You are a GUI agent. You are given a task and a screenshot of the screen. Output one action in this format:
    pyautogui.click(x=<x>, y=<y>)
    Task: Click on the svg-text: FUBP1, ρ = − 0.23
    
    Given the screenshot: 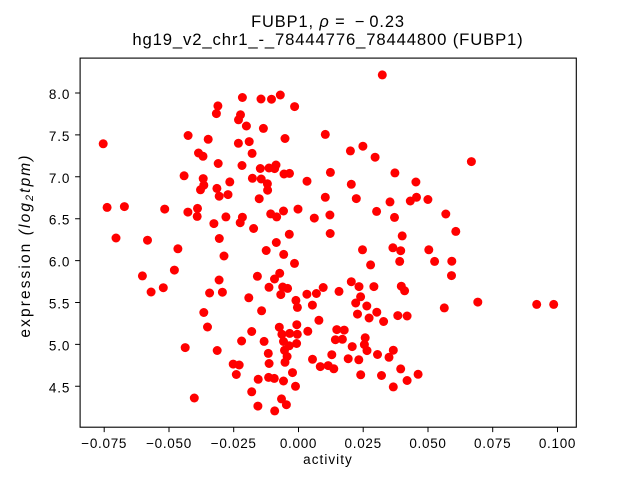 What is the action you would take?
    pyautogui.click(x=328, y=22)
    